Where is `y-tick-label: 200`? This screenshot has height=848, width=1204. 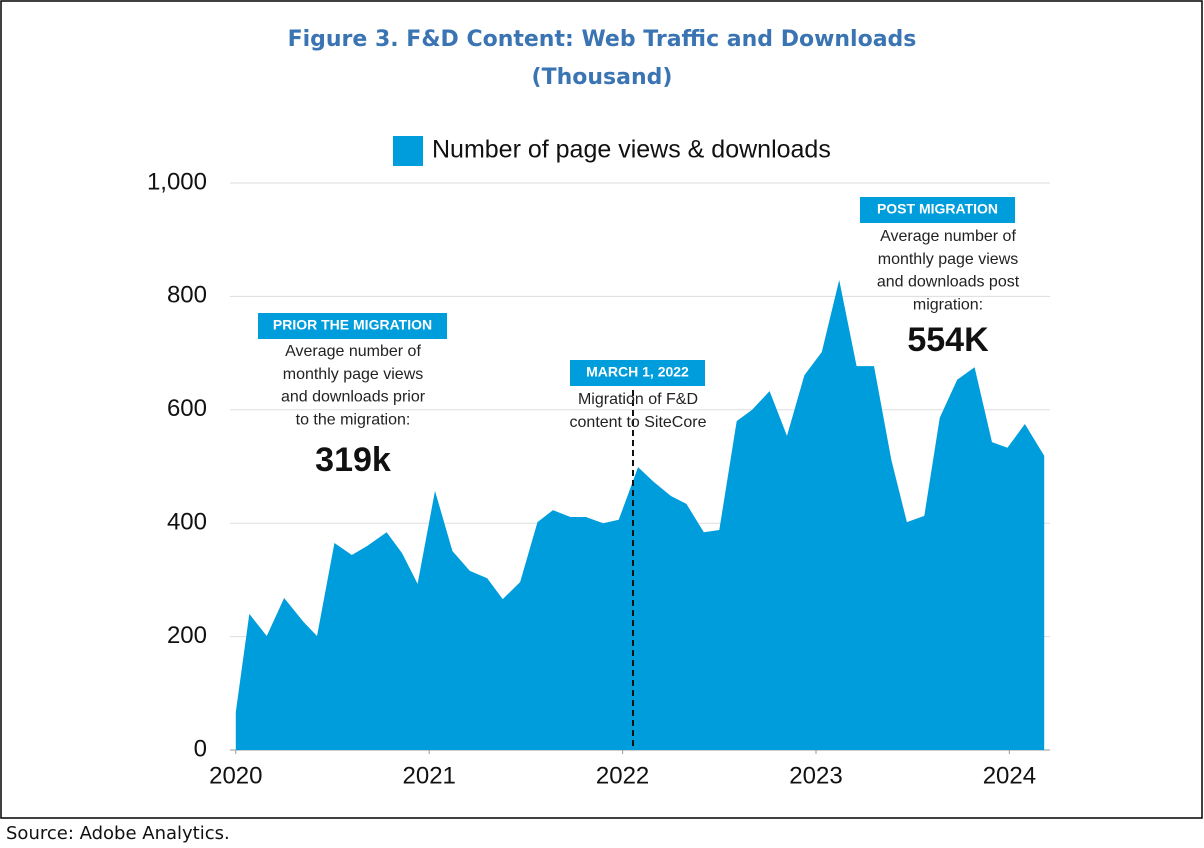 y-tick-label: 200 is located at coordinates (187, 635).